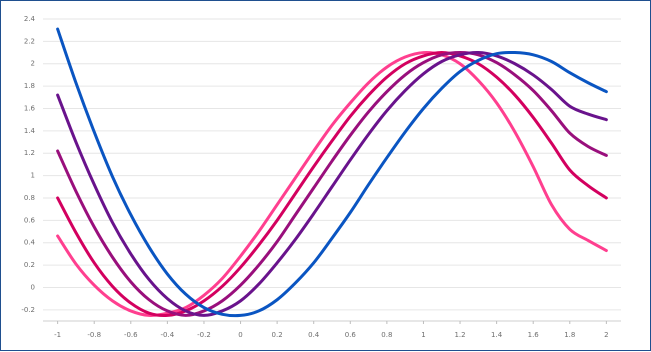  What do you see at coordinates (569, 335) in the screenshot?
I see `x-tick-label: 1.8` at bounding box center [569, 335].